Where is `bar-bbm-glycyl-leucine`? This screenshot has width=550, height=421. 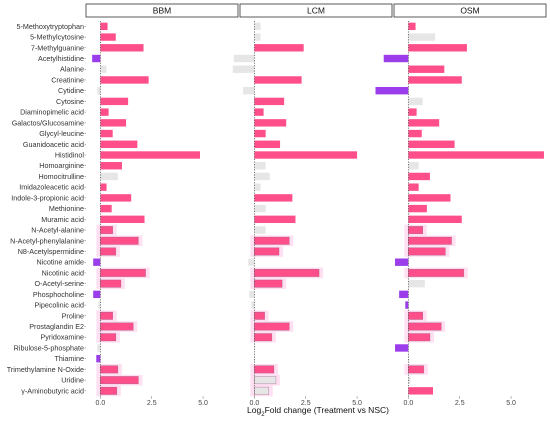
bar-bbm-glycyl-leucine is located at coordinates (106, 133).